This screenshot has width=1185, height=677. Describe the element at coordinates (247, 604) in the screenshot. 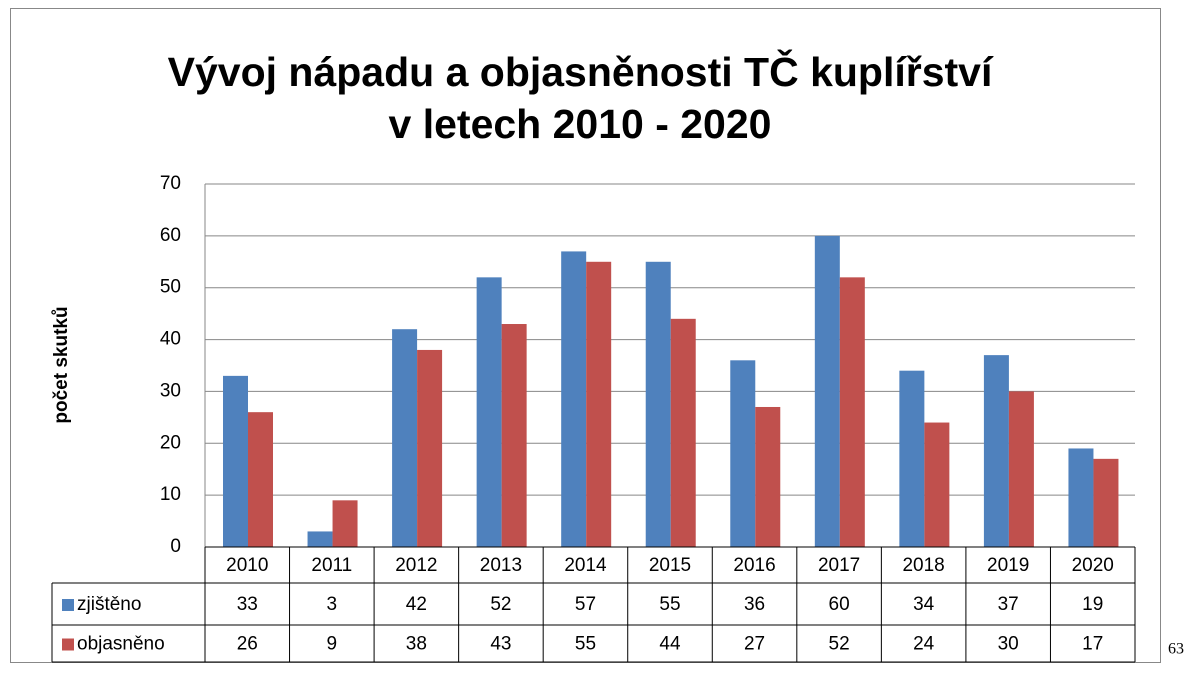

I see `table-cell: 33` at that location.